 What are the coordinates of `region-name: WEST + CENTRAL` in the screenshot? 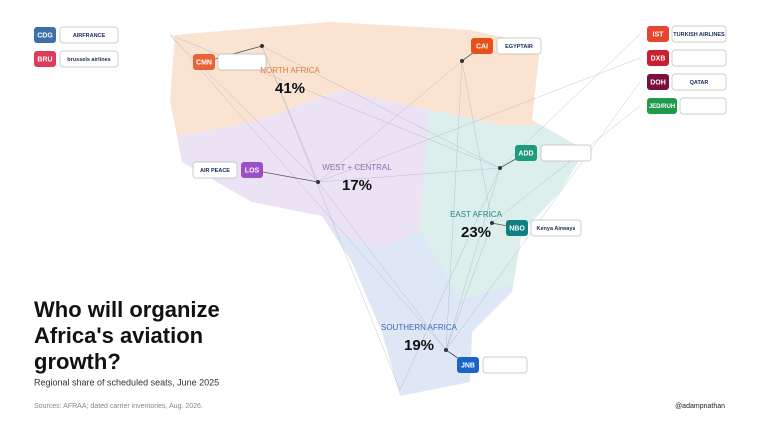 It's located at (357, 167).